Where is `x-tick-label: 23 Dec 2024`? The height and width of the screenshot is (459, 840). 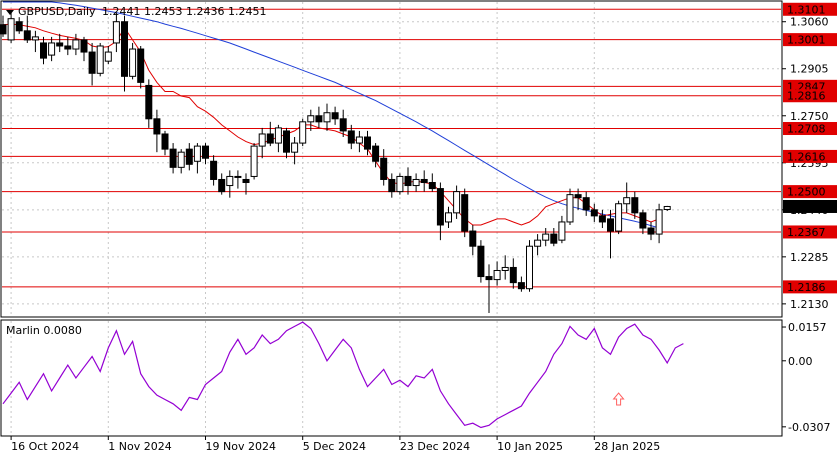
x-tick-label: 23 Dec 2024 is located at coordinates (435, 446).